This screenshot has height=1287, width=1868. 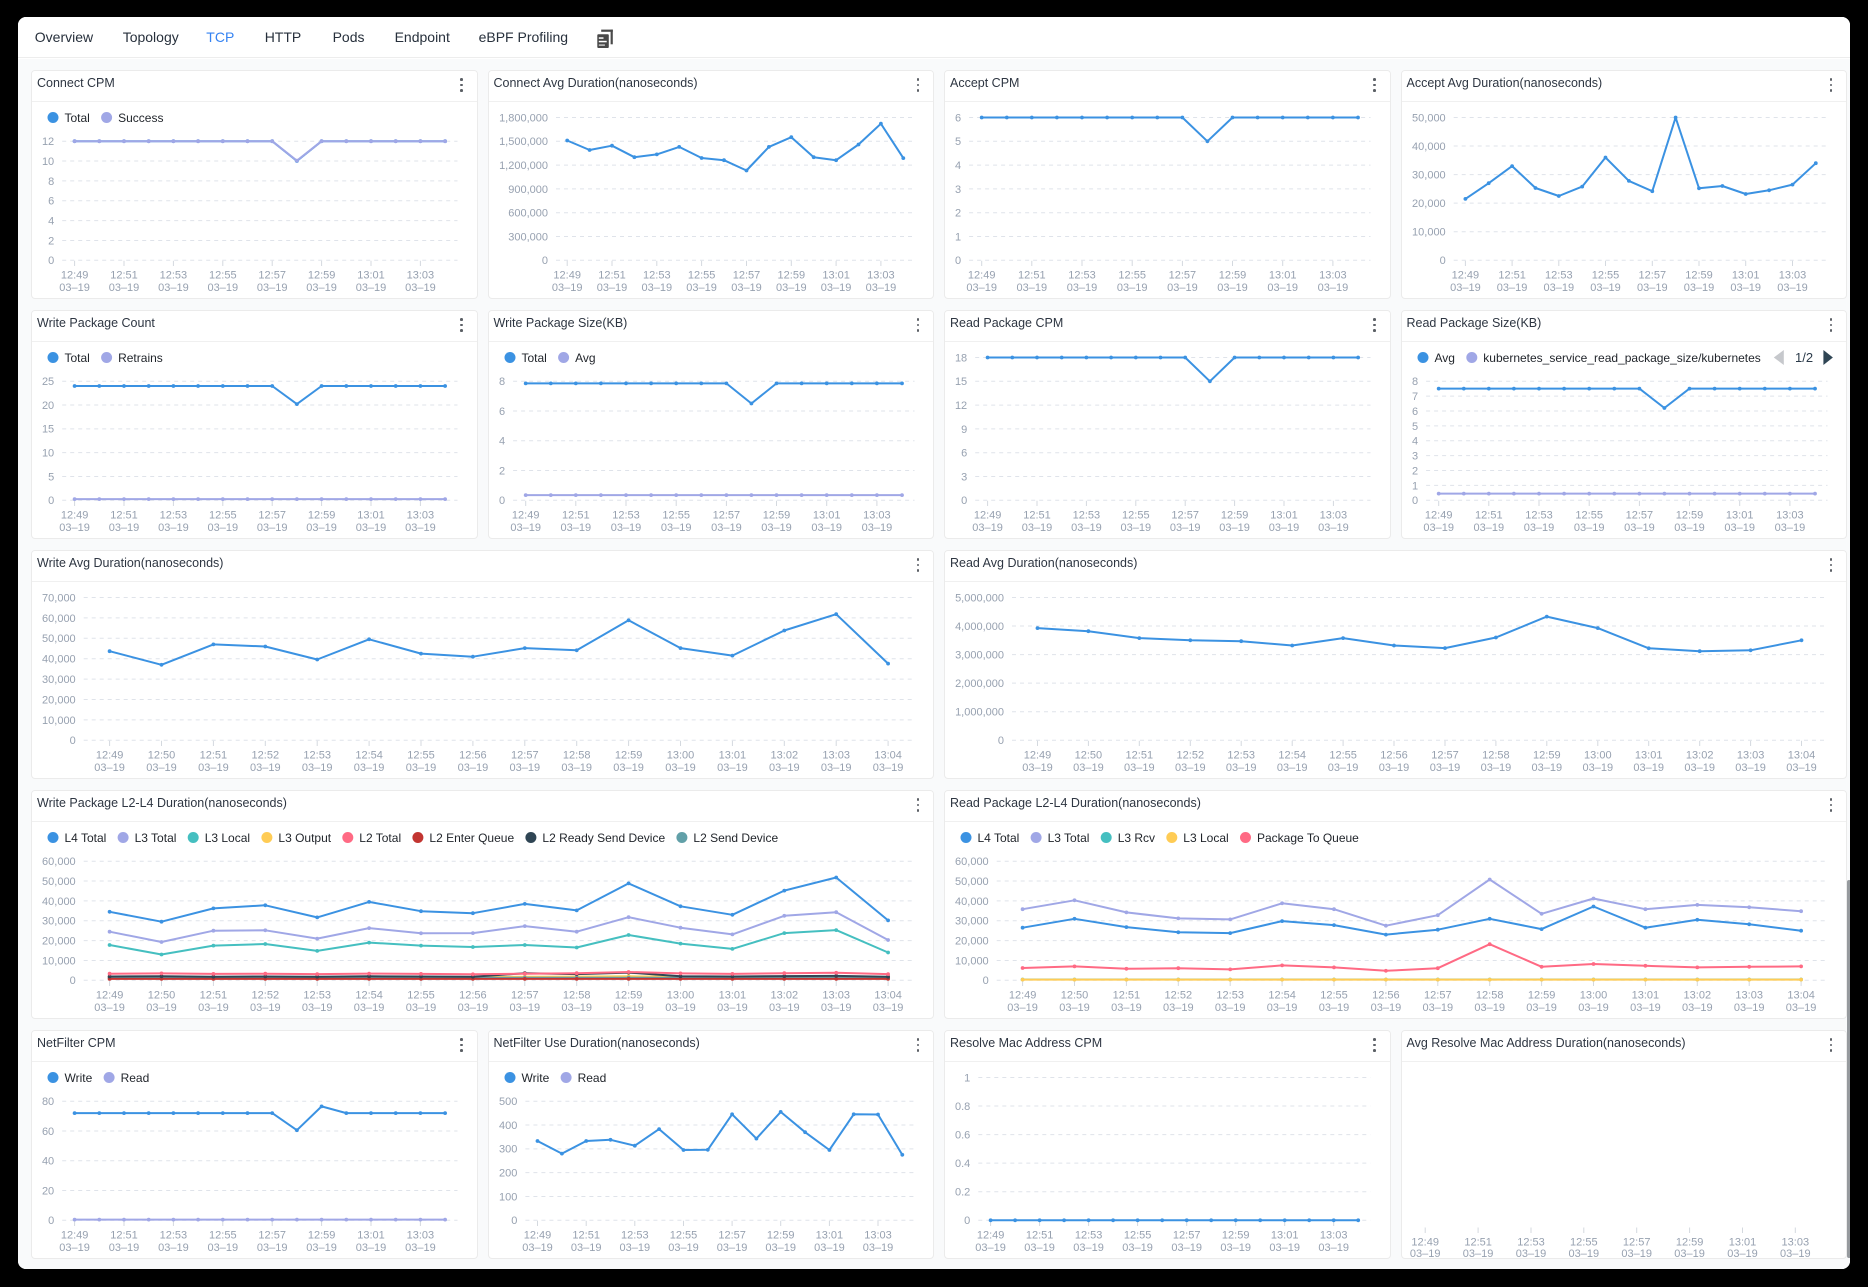 What do you see at coordinates (48, 1132) in the screenshot?
I see `svg-text: 60` at bounding box center [48, 1132].